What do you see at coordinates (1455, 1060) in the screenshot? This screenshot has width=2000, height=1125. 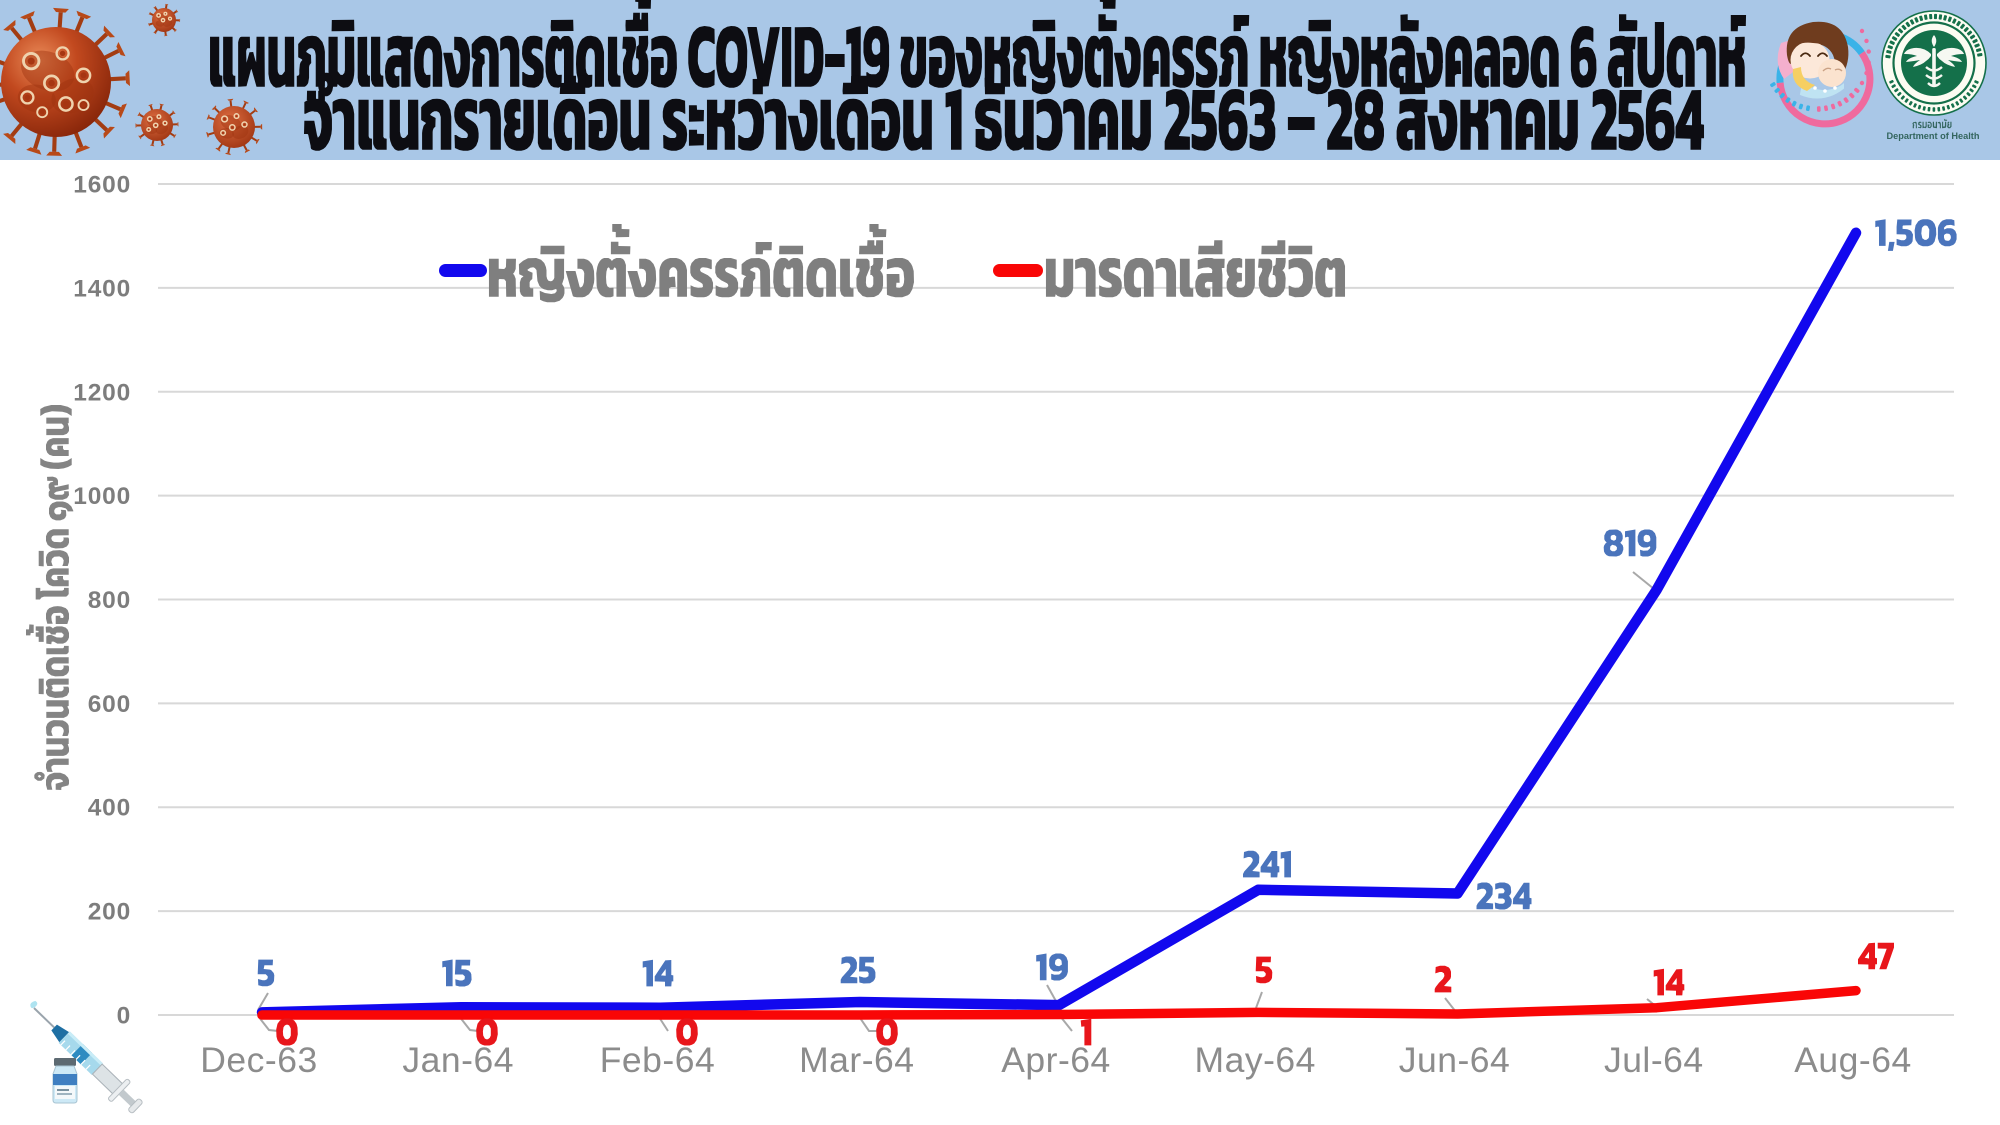 I see `svg-text: Jun-64` at bounding box center [1455, 1060].